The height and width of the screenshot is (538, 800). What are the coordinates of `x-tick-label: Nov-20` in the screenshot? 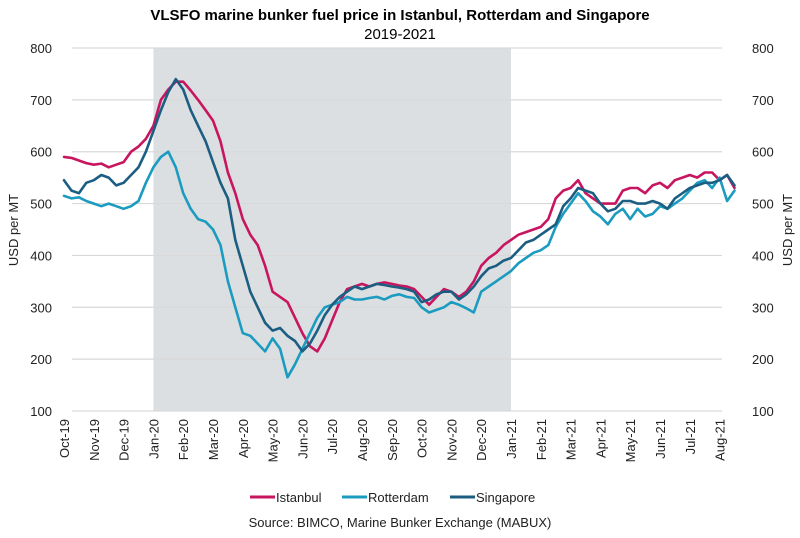 It's located at (451, 440).